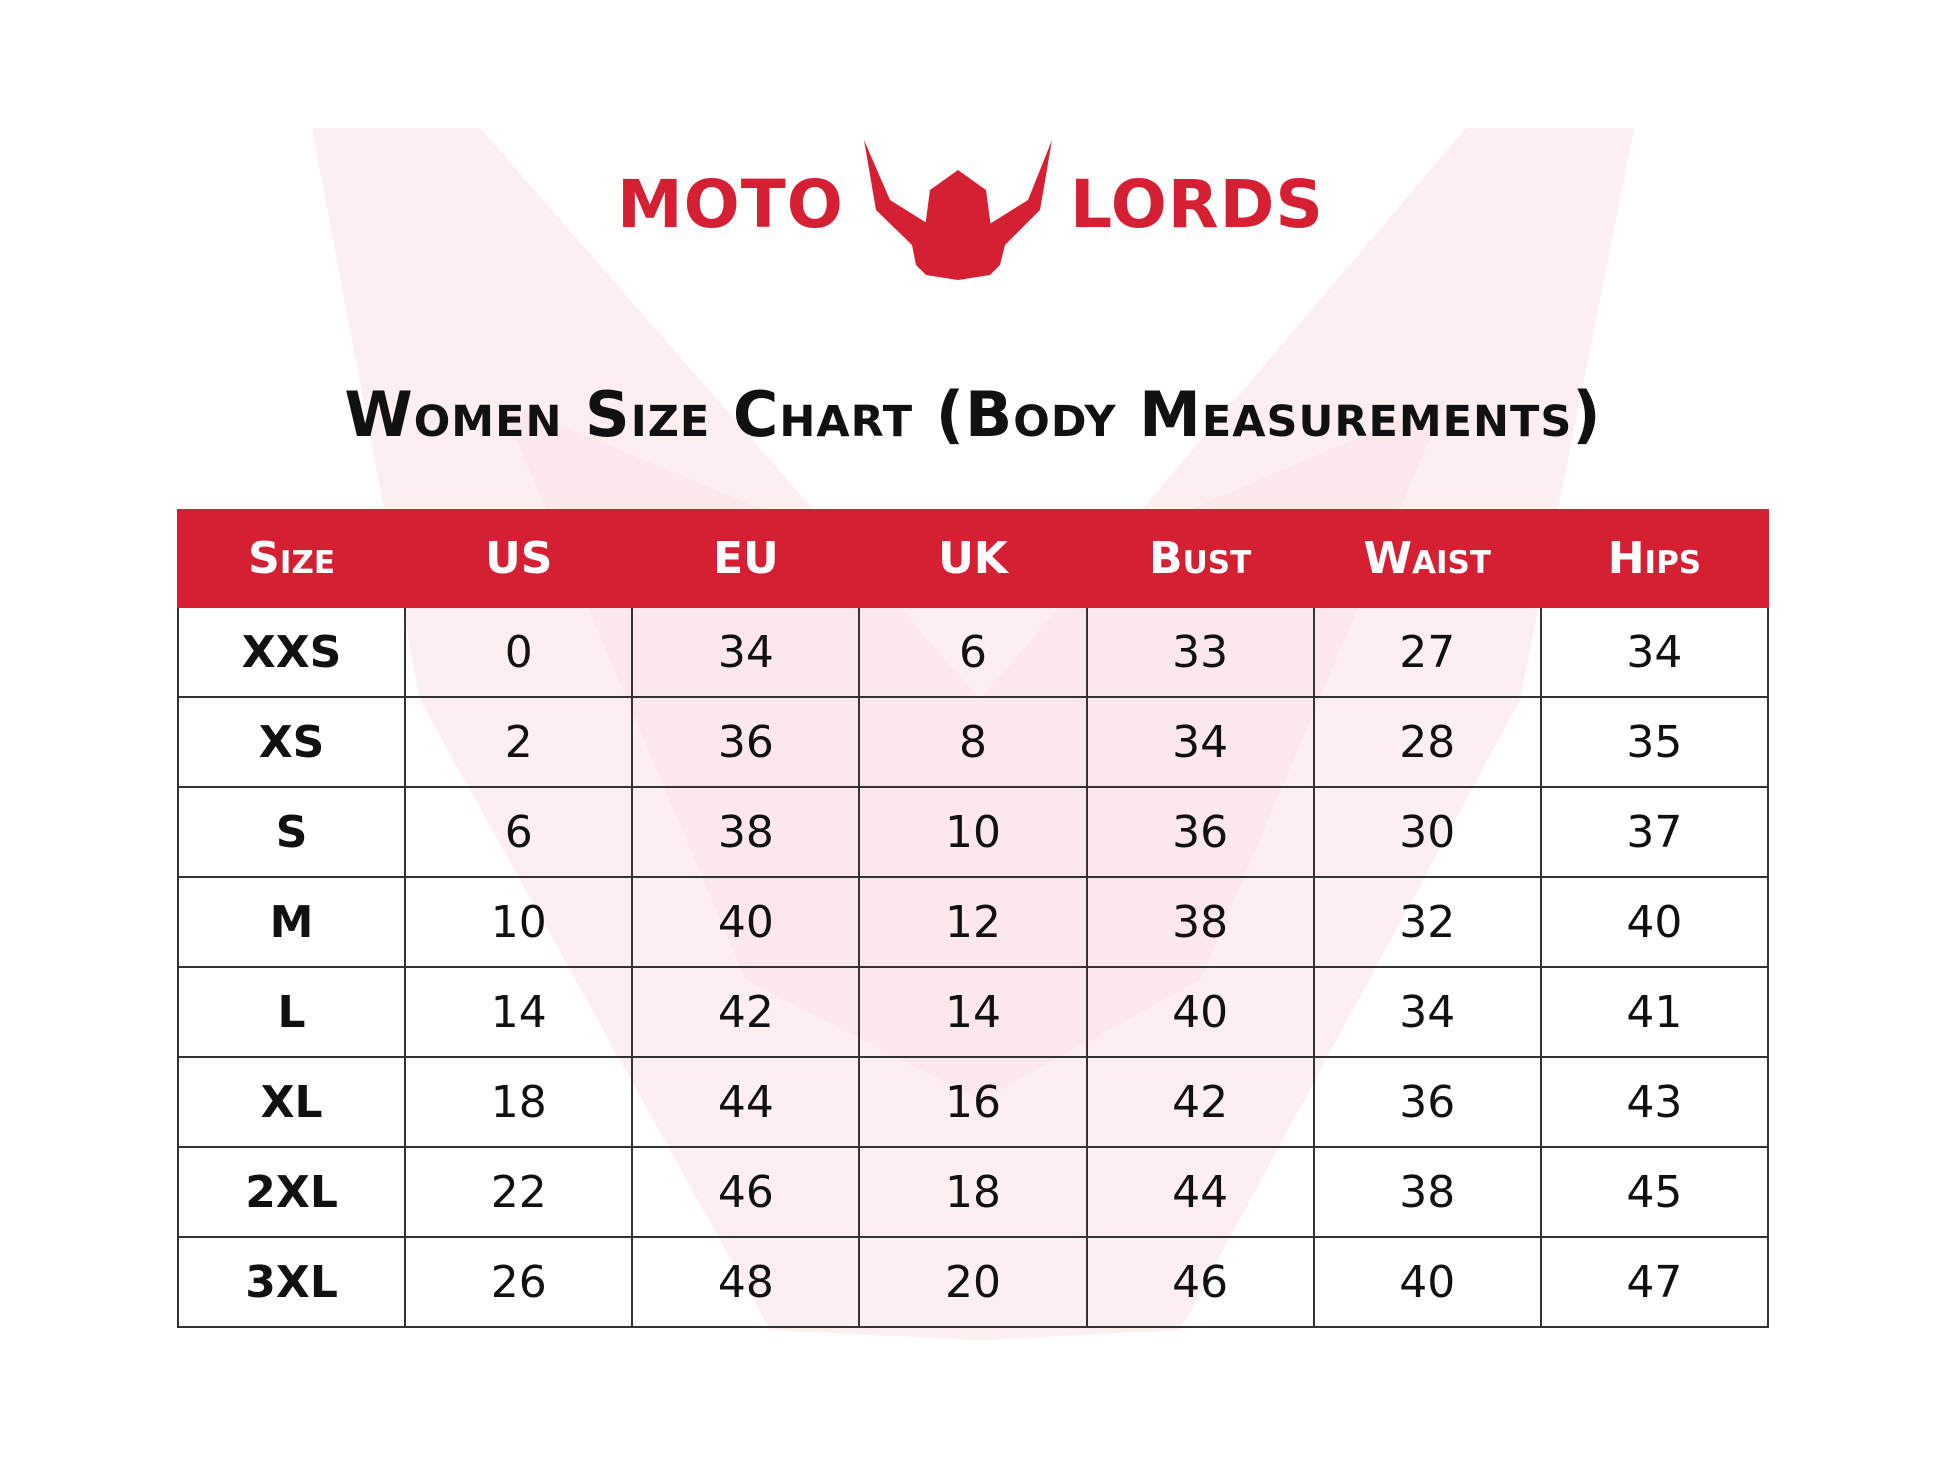 Image resolution: width=1946 pixels, height=1462 pixels. What do you see at coordinates (1427, 832) in the screenshot?
I see `value-cell: 30` at bounding box center [1427, 832].